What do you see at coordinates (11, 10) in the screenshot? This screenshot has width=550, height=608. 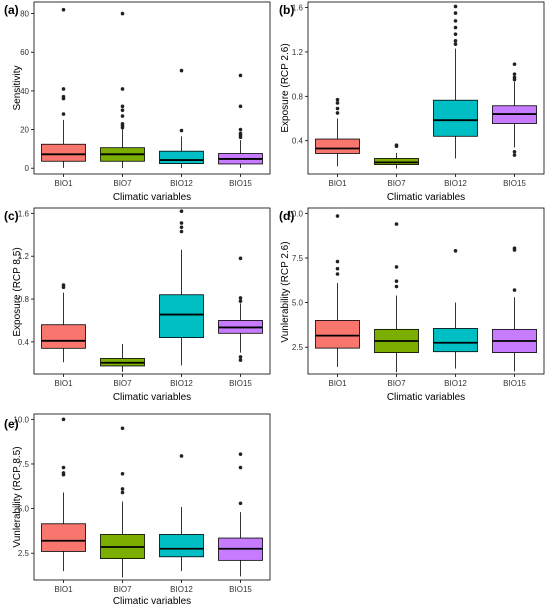 I see `panel-a-letter: (a)` at bounding box center [11, 10].